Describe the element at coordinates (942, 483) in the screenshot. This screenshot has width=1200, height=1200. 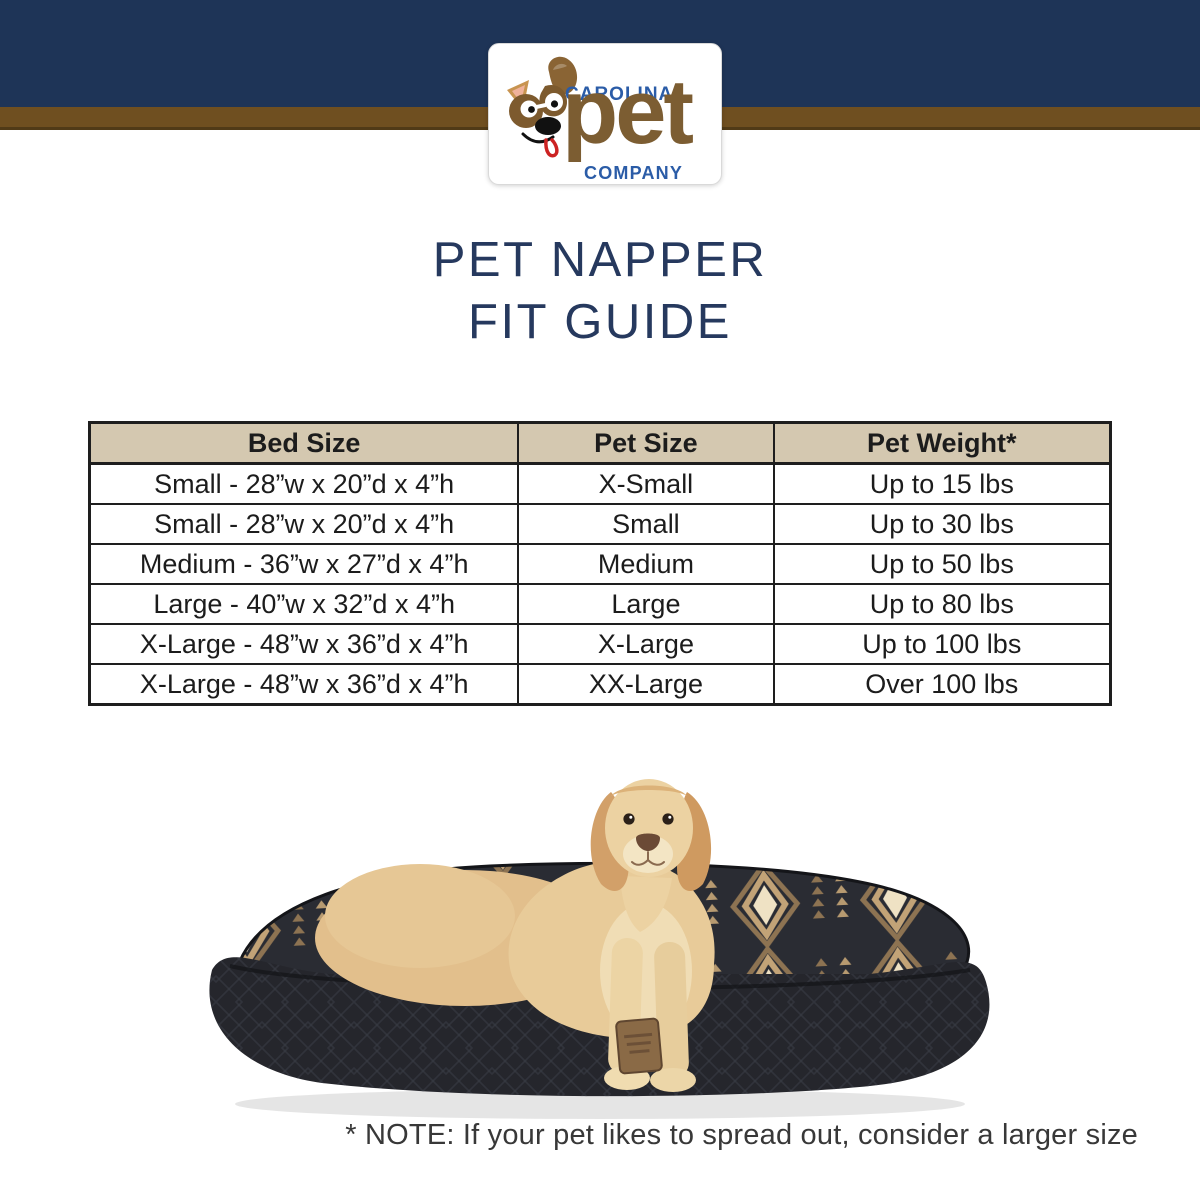
I see `table-cell: Up to 15 lbs` at that location.